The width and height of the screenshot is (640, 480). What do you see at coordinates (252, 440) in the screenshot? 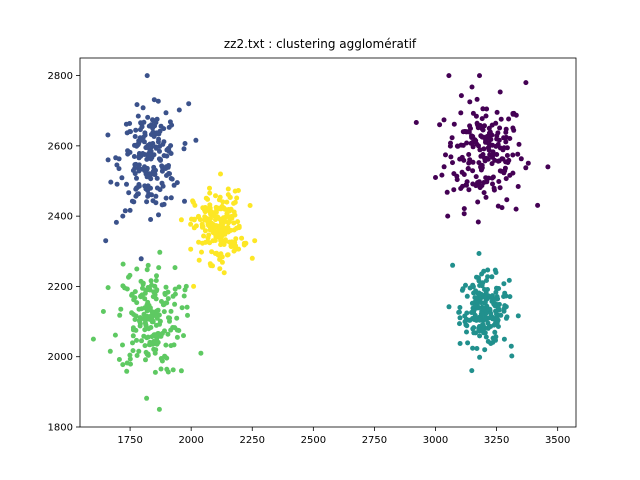
I see `x-tick-label: 2250` at bounding box center [252, 440].